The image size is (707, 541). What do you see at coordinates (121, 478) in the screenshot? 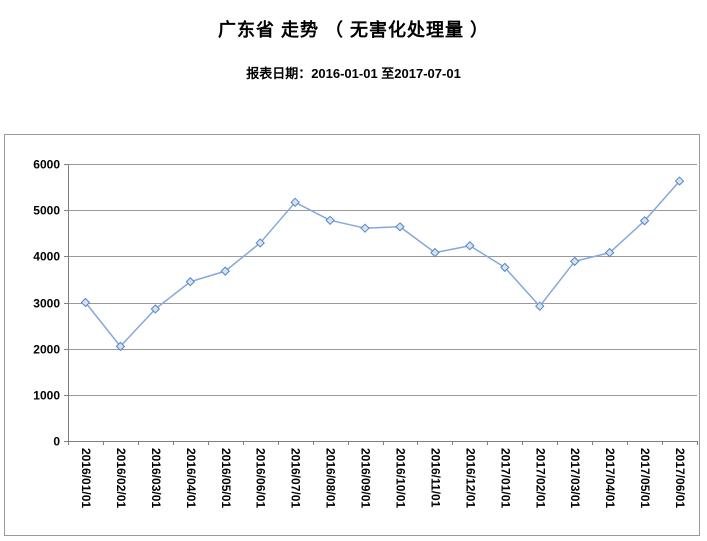
I see `x-axis-label: 2016/02/01` at bounding box center [121, 478].